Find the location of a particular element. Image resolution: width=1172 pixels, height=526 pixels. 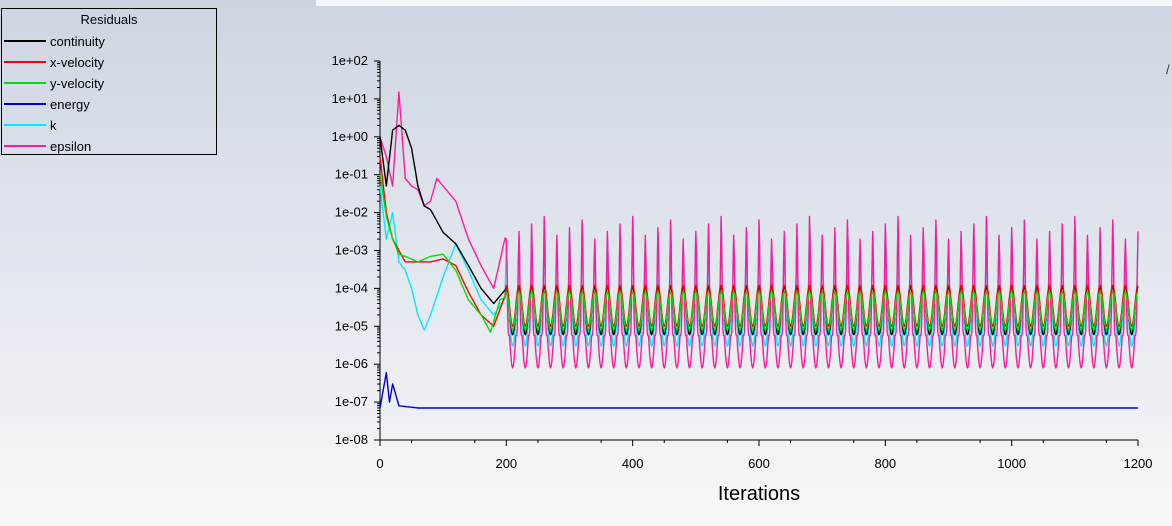

legend-item-energy: energy is located at coordinates (109, 104).